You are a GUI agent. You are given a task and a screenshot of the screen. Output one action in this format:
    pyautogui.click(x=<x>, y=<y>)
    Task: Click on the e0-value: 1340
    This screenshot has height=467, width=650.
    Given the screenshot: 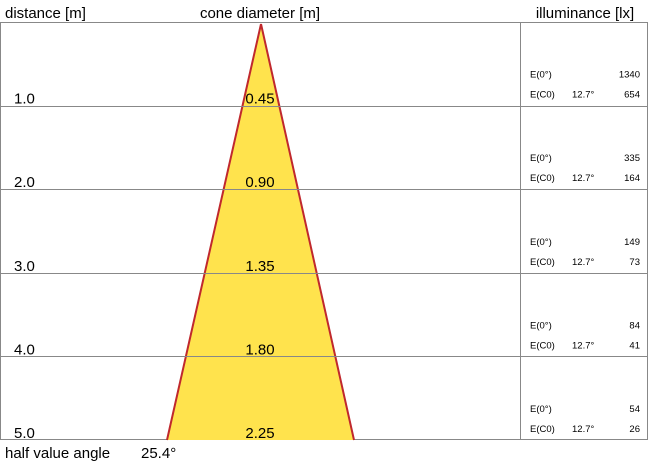 What is the action you would take?
    pyautogui.click(x=629, y=75)
    